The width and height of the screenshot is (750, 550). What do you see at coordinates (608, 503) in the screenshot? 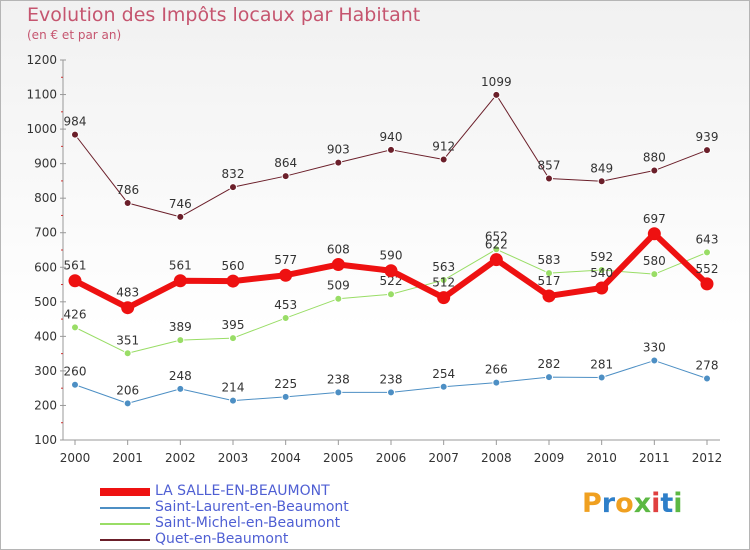
I see `logo-letter: r` at bounding box center [608, 503].